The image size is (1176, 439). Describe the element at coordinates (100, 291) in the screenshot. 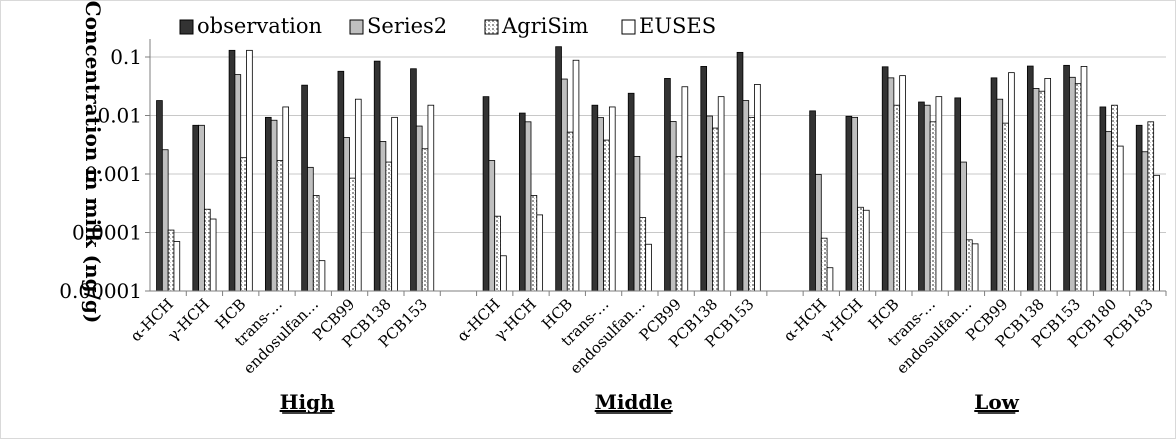

I see `y-tick-label: 0.00001` at that location.